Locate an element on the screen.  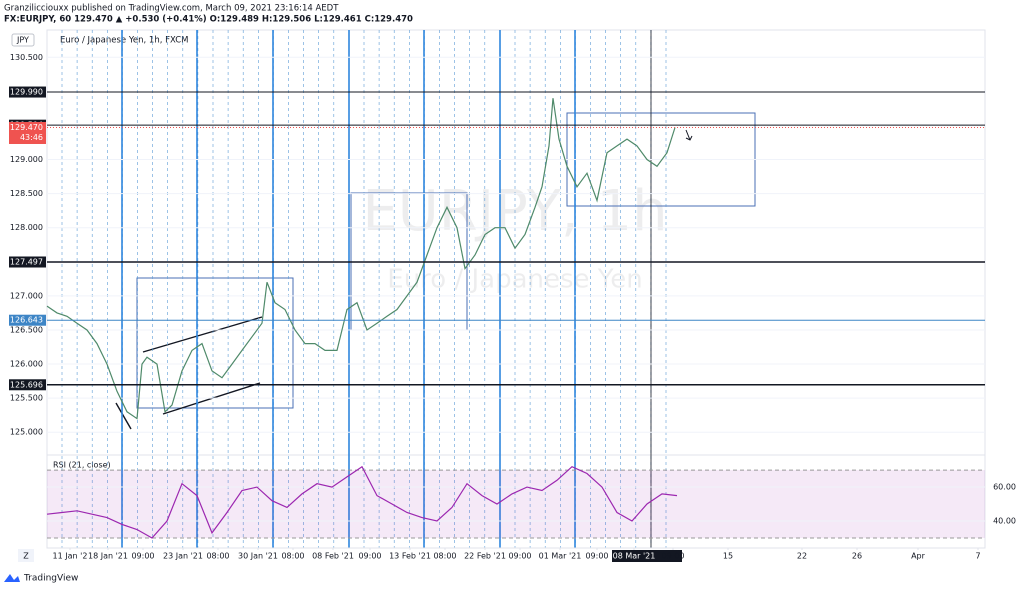
logo-icon is located at coordinates (12, 578).